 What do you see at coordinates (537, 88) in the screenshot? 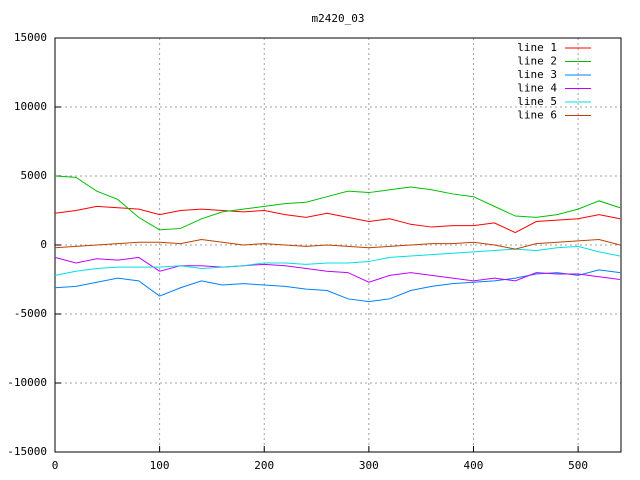
I see `legend-label: line 4` at bounding box center [537, 88].